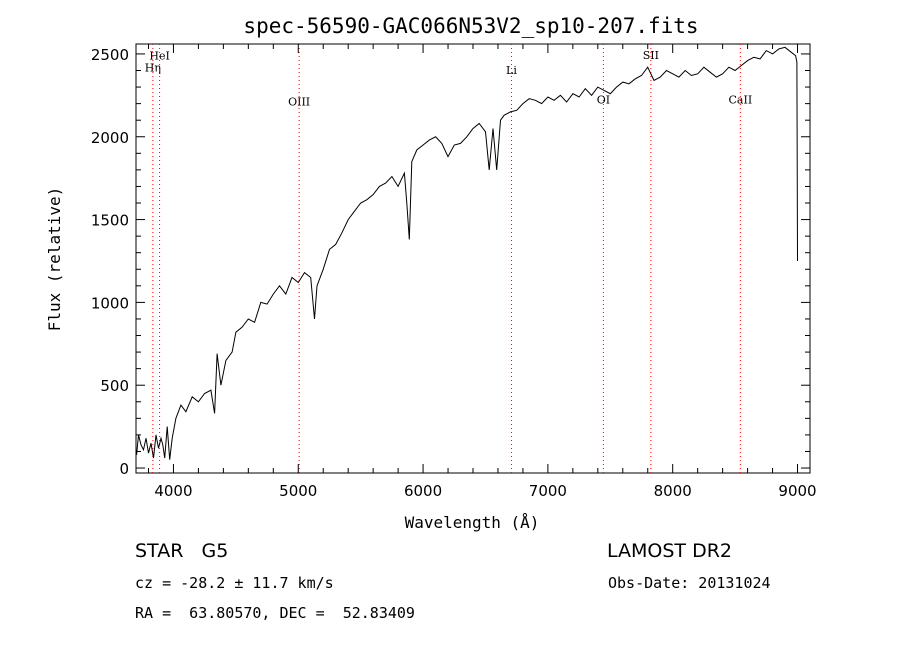 This screenshot has height=650, width=900. Describe the element at coordinates (511, 70) in the screenshot. I see `line-label-li: Li` at that location.